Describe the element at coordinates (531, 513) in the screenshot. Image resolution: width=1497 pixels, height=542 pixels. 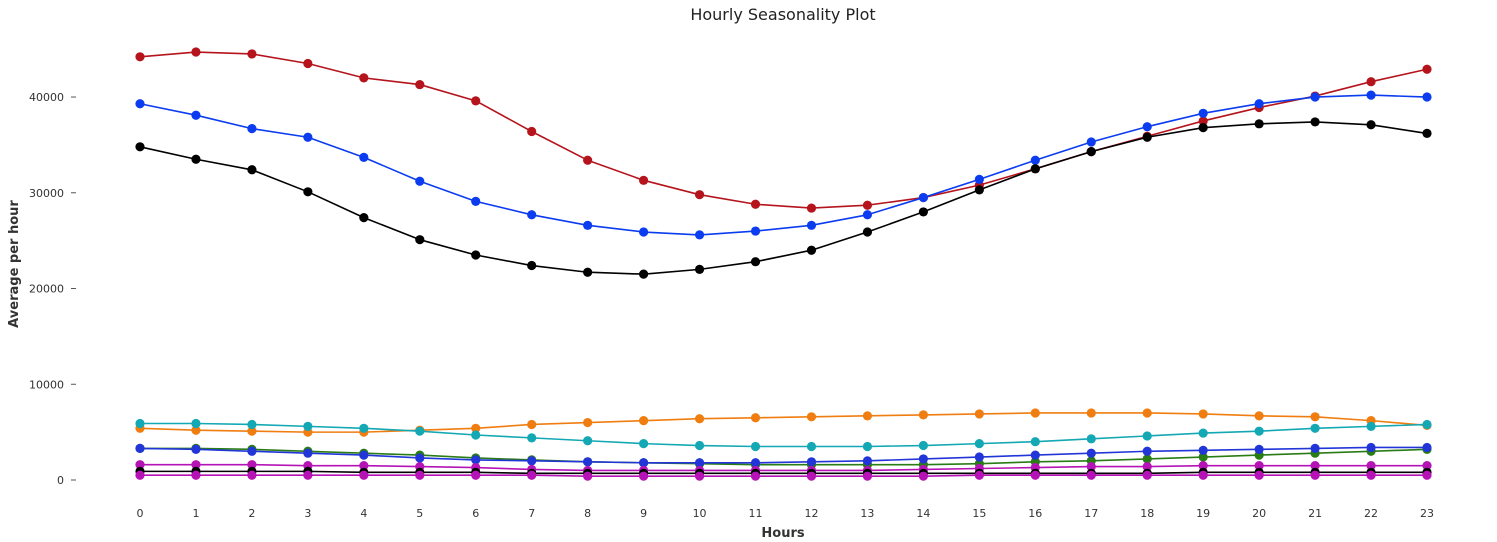
I see `x-tick-label: 7` at that location.